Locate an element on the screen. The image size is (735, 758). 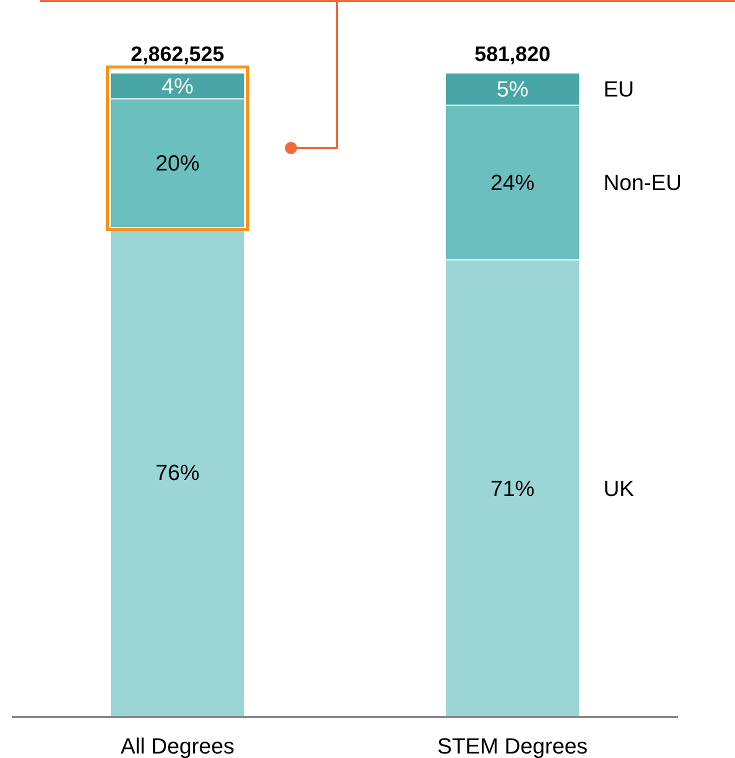
data-label: 20% is located at coordinates (177, 163).